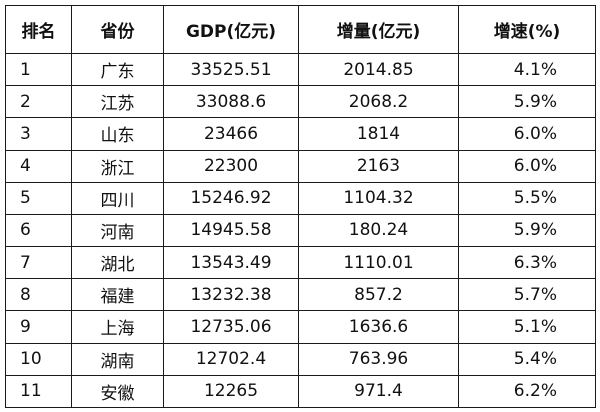 This screenshot has width=600, height=412. I want to click on table-row: 11 安徽 12265 971.4 6.2%, so click(300, 391).